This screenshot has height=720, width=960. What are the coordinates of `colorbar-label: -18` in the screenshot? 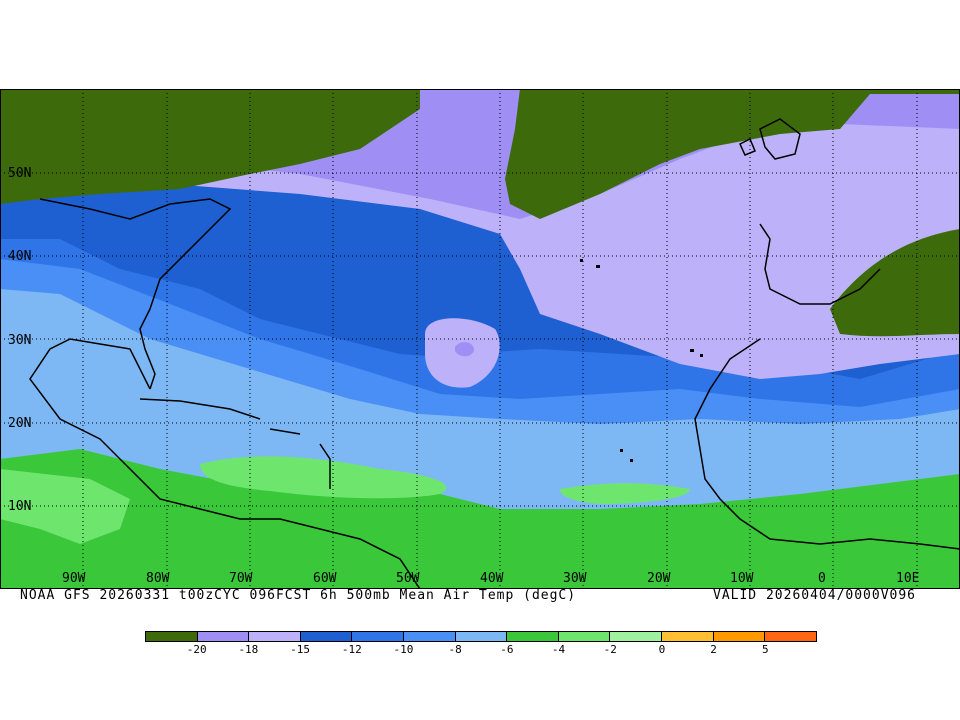 It's located at (248, 649).